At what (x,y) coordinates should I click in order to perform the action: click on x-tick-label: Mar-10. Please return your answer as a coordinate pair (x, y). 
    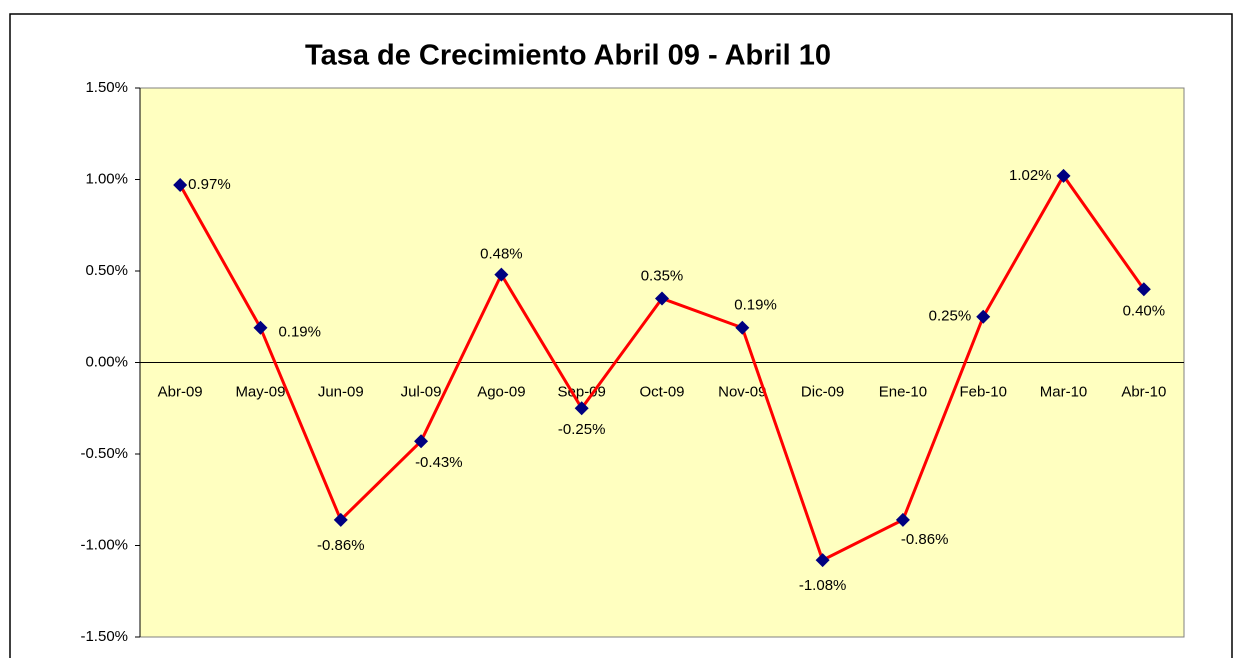
    Looking at the image, I should click on (1064, 391).